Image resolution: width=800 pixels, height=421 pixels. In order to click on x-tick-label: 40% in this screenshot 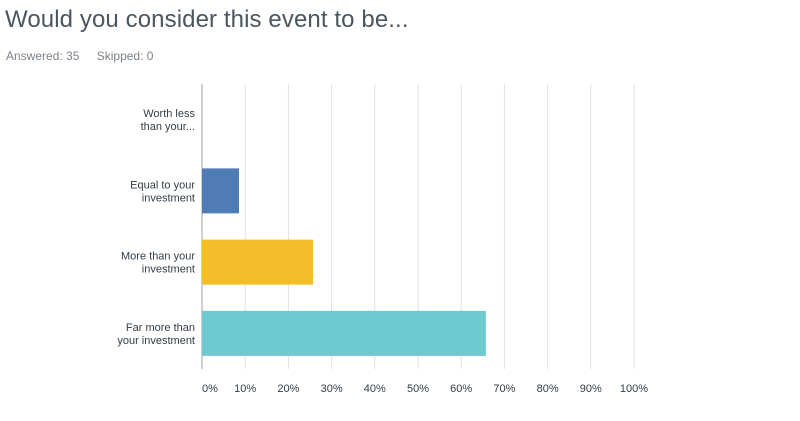, I will do `click(375, 389)`.